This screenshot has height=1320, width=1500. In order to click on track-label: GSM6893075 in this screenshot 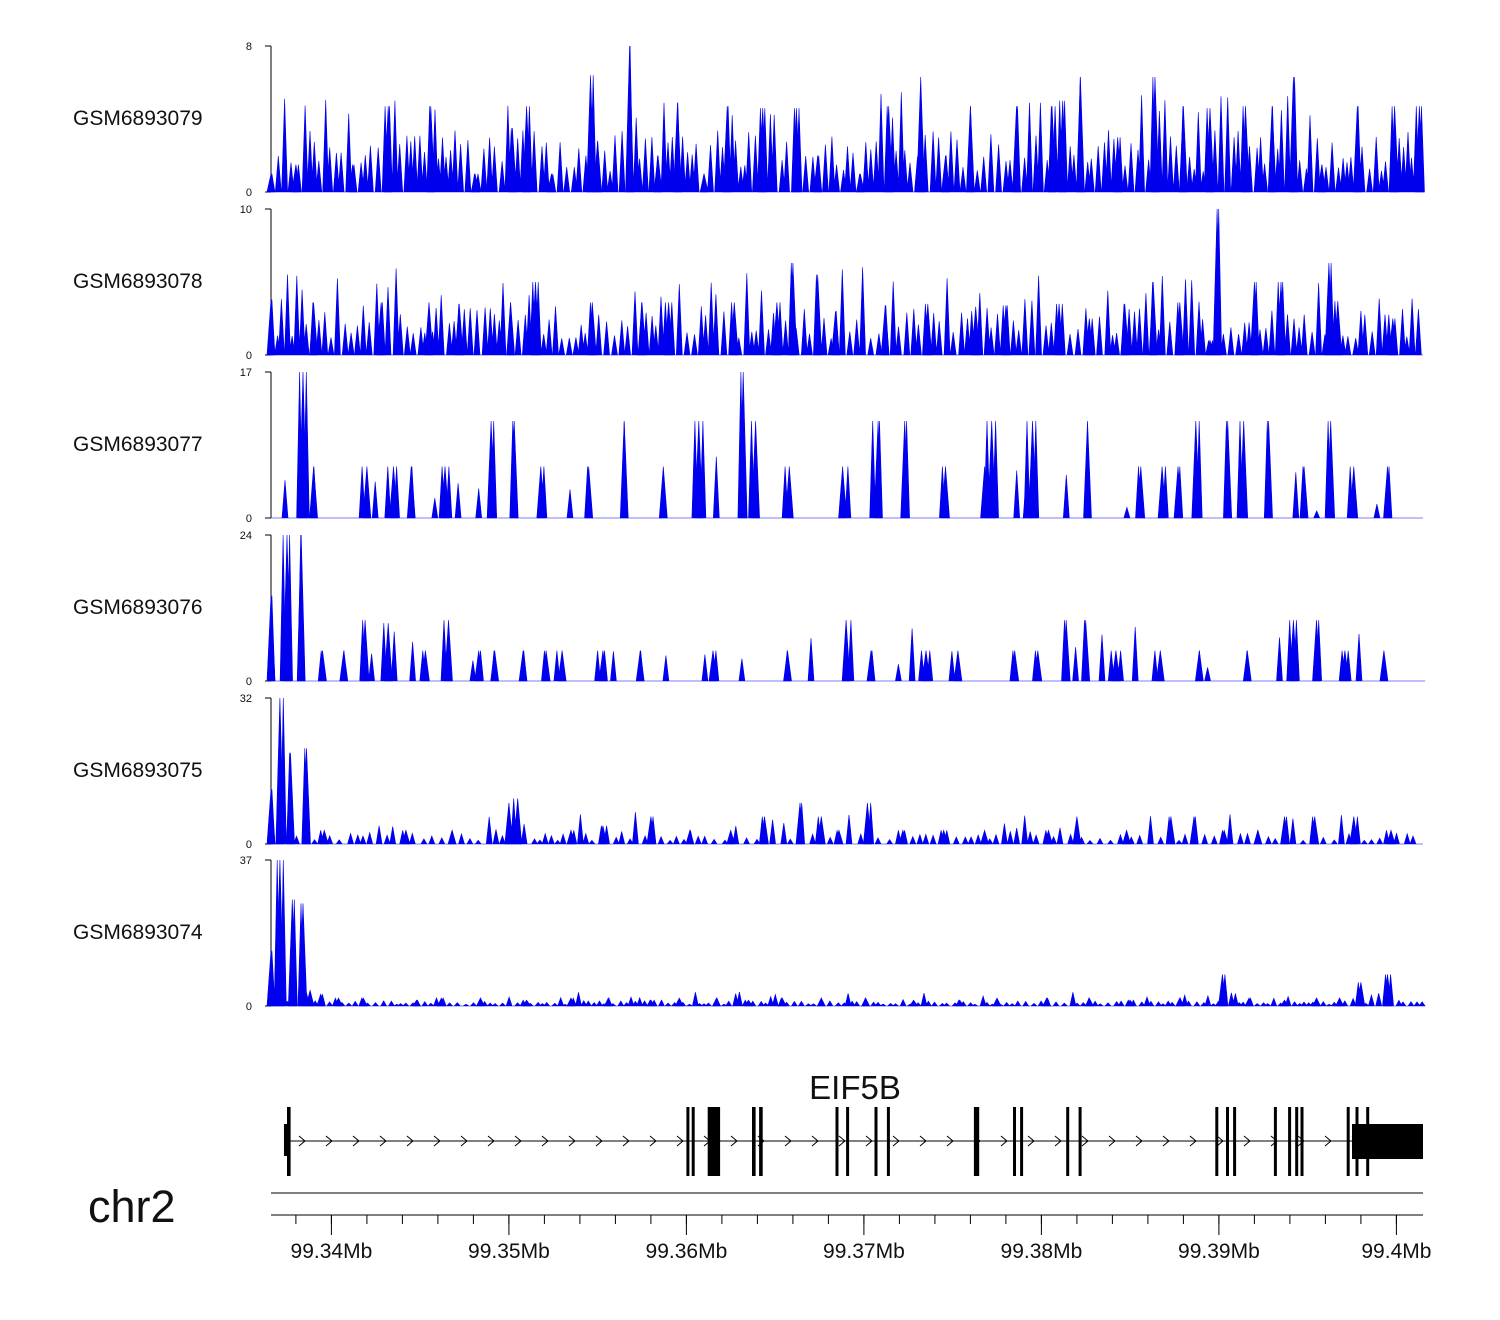, I will do `click(138, 770)`.